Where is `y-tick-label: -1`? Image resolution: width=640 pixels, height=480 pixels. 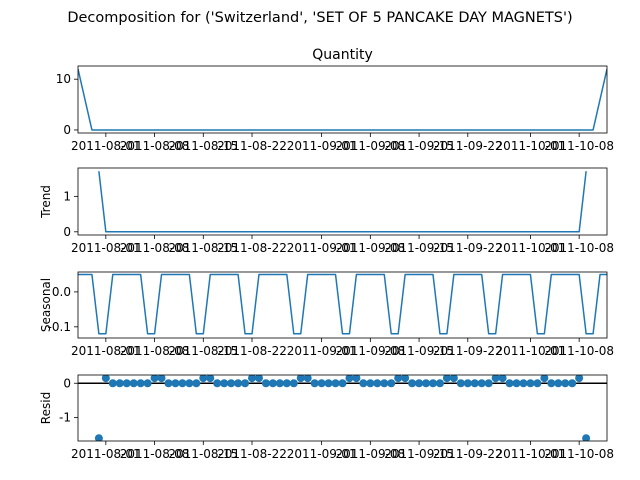
y-tick-label: -1 is located at coordinates (65, 418).